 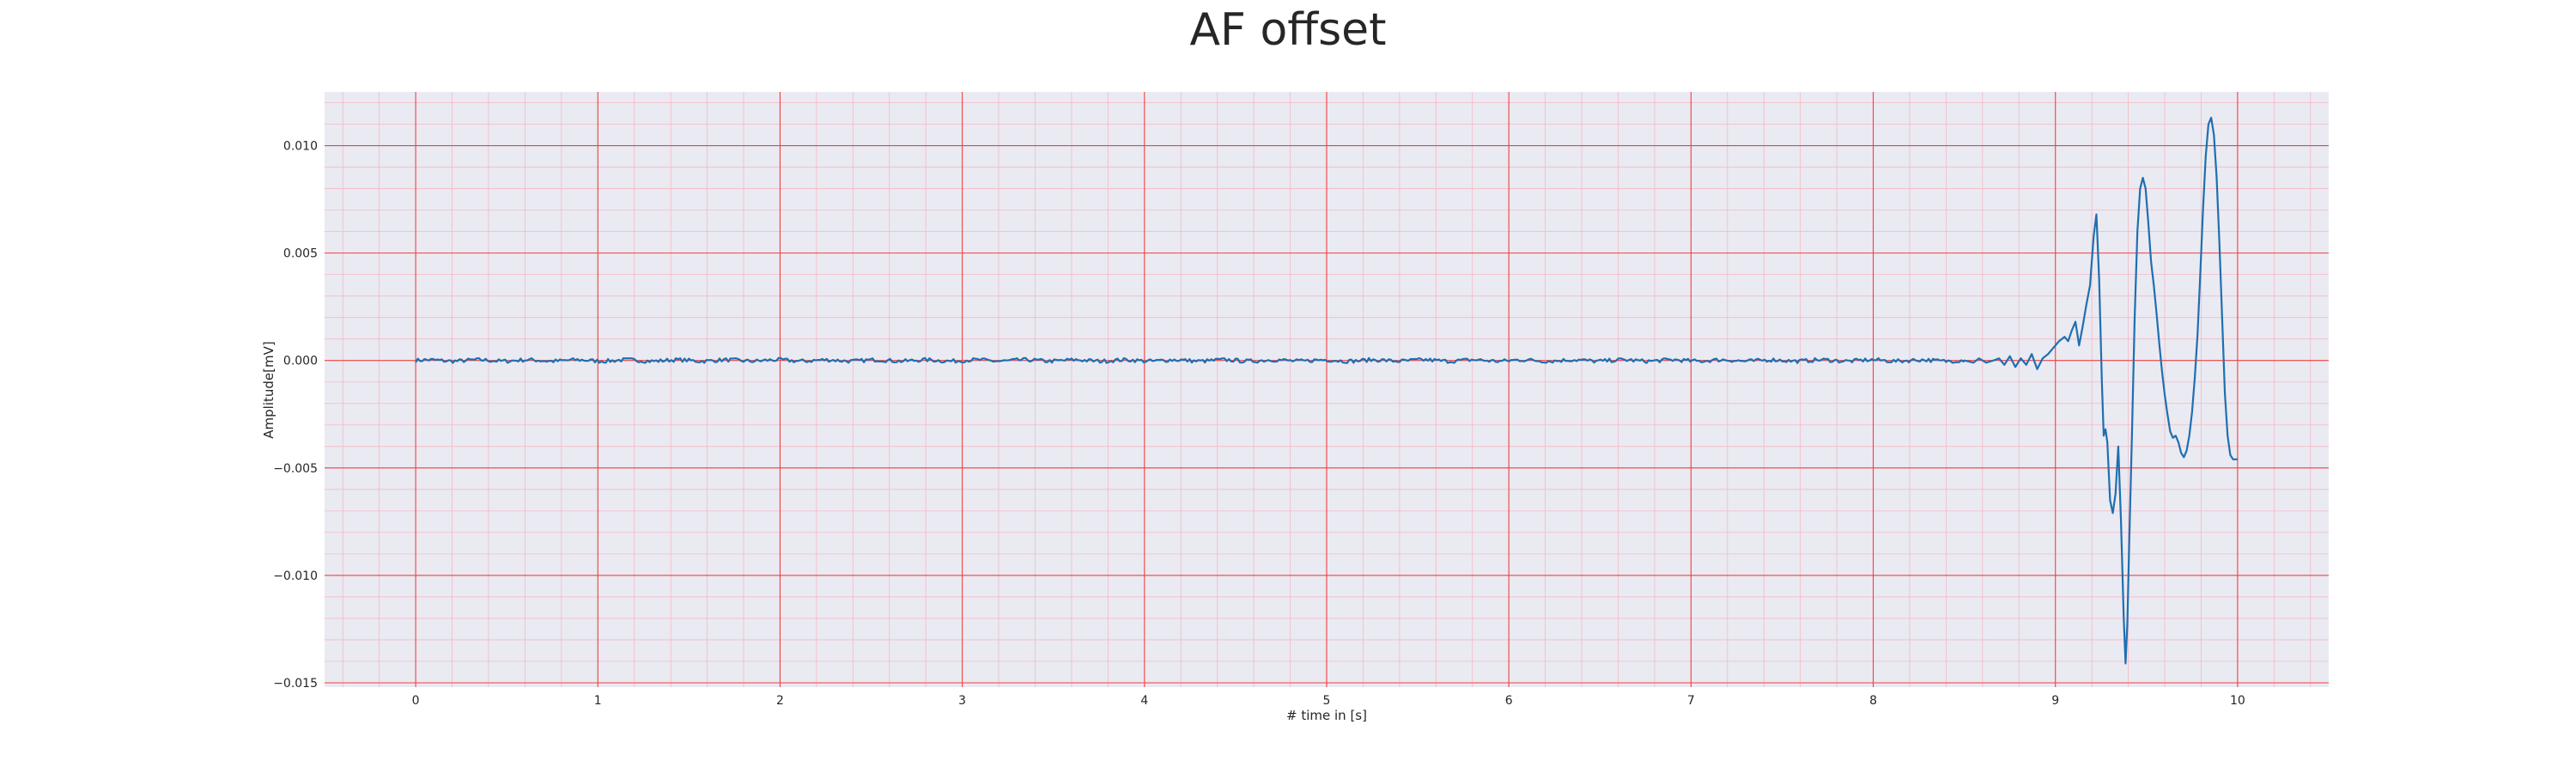 What do you see at coordinates (416, 701) in the screenshot?
I see `x-tick-label-0: 0` at bounding box center [416, 701].